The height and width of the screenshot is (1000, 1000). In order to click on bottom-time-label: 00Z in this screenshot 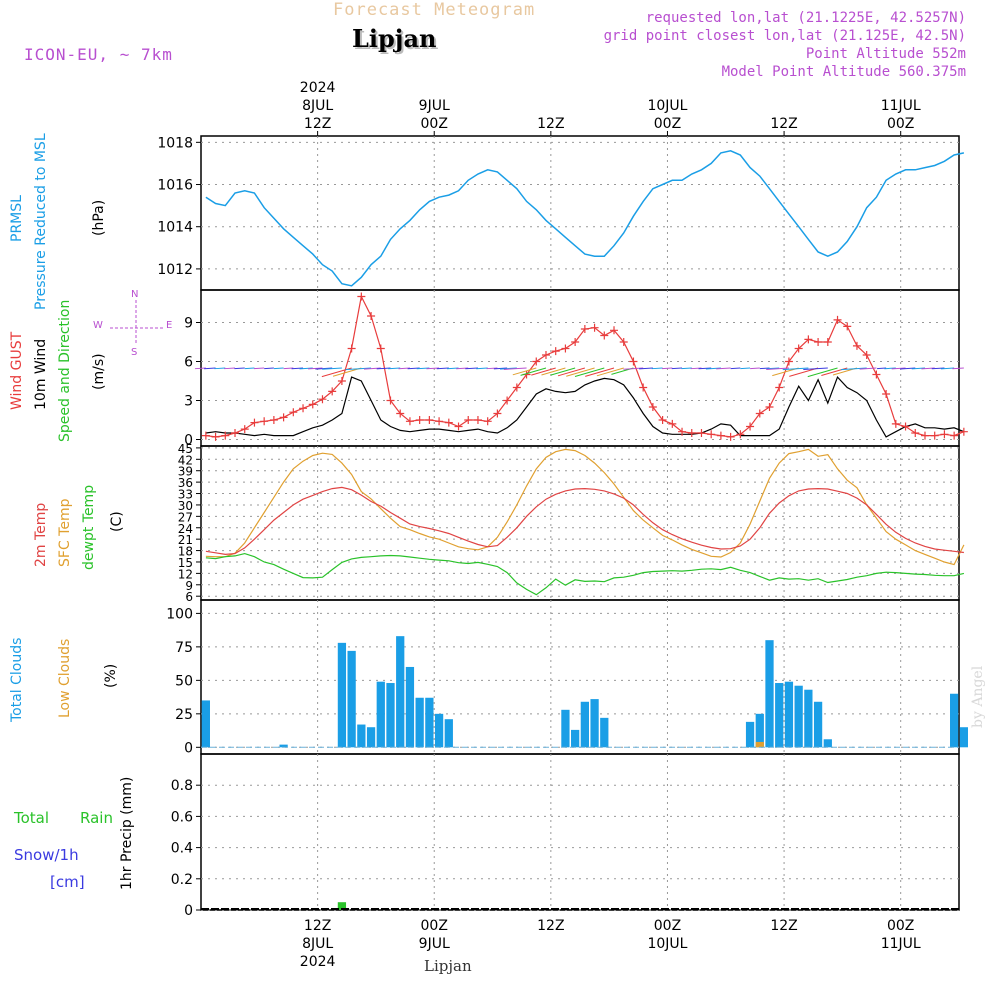, I will do `click(667, 926)`.